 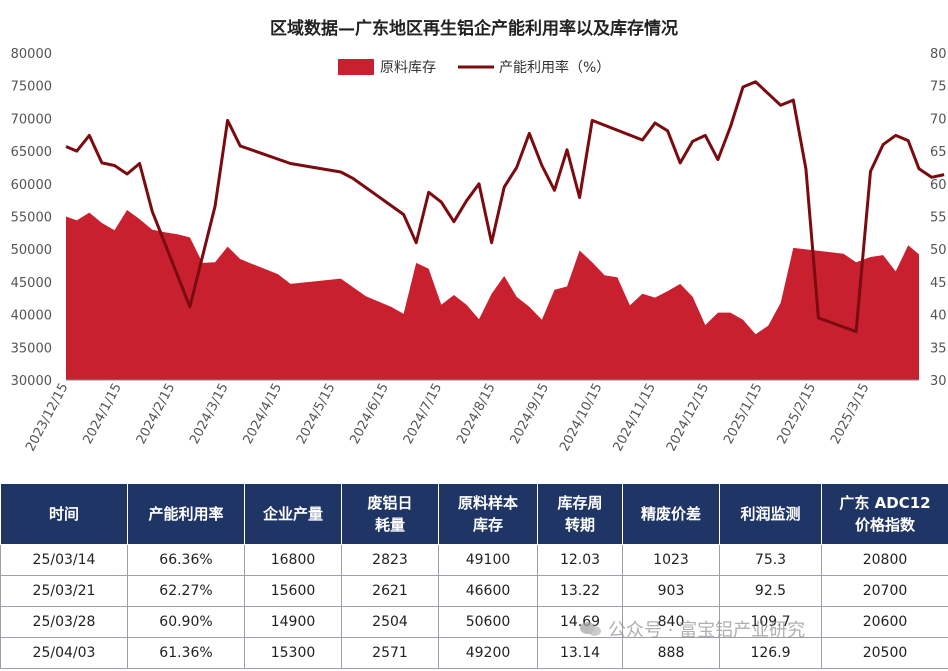 I want to click on table-header-text: 企业产量, so click(x=292, y=514).